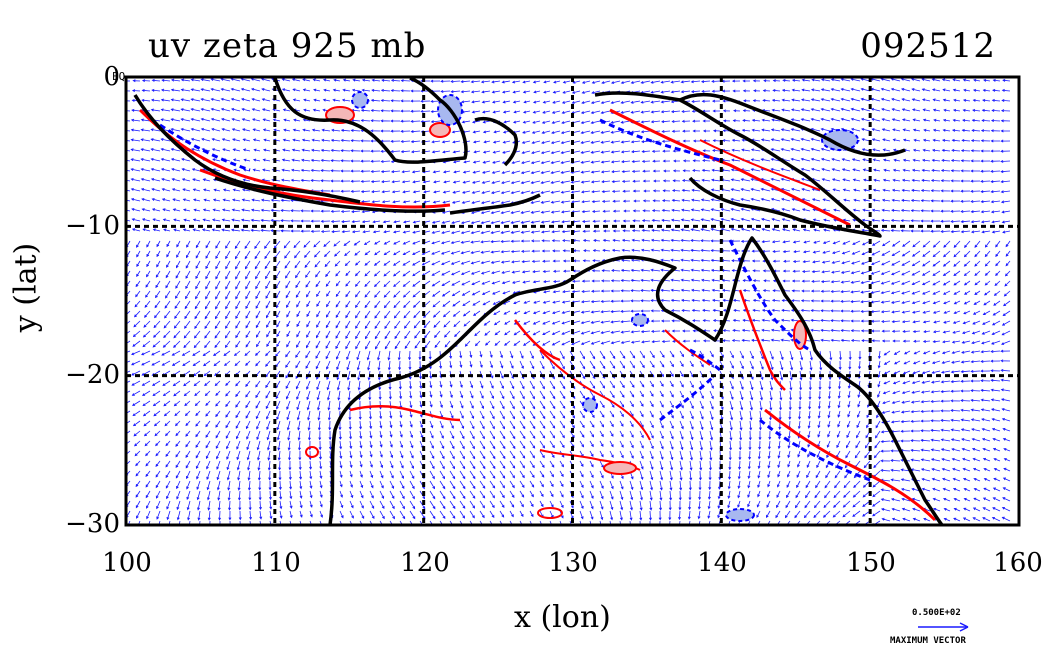 The width and height of the screenshot is (1058, 653). I want to click on coastline-new-guinea, so click(738, 164).